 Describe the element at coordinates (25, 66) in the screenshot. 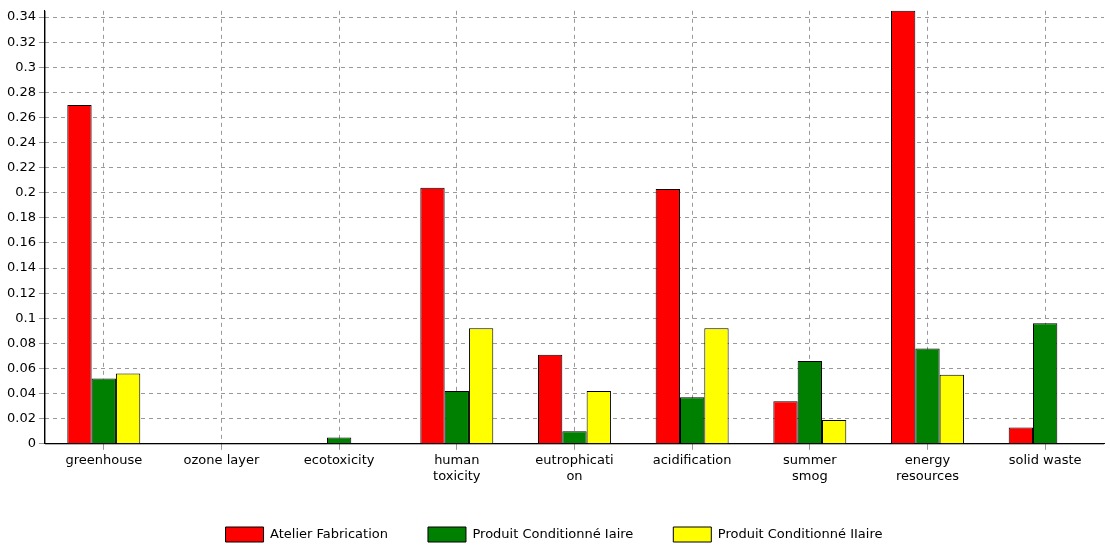

I see `y-tick-label: 0.3` at that location.